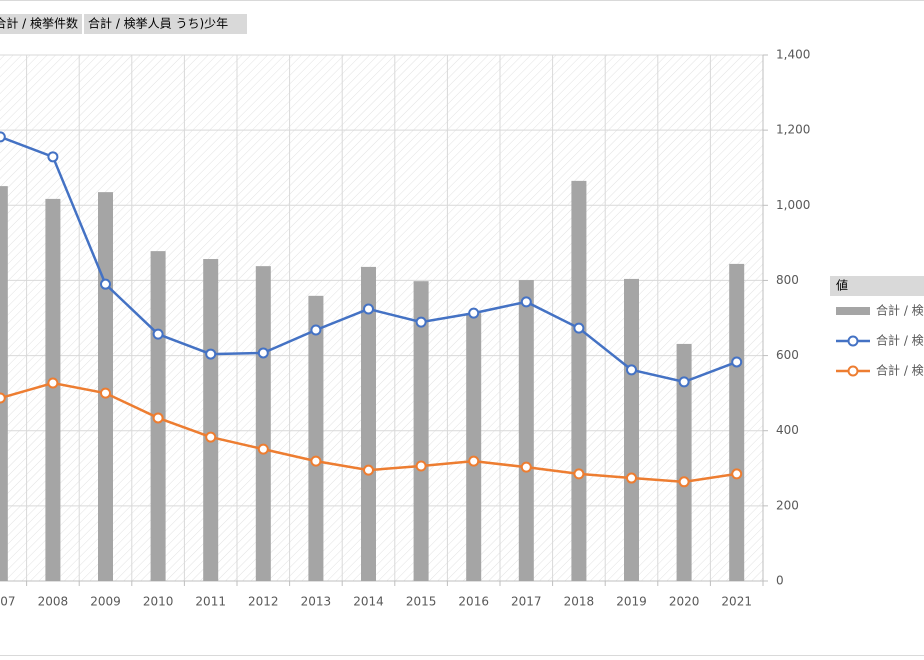  I want to click on y-tick-label: 600, so click(787, 355).